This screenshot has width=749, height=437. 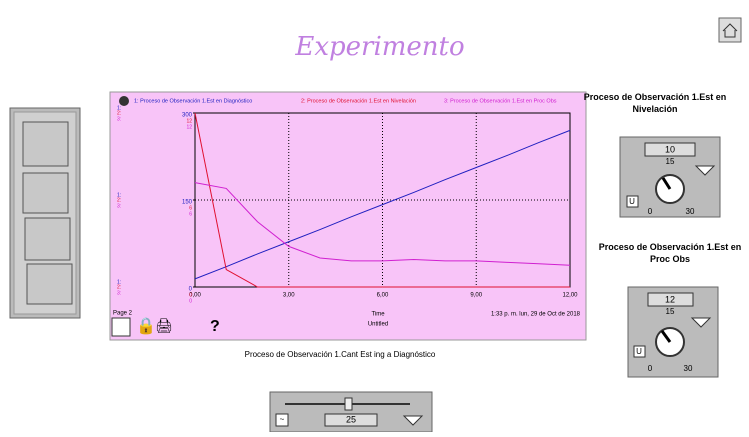 What do you see at coordinates (379, 47) in the screenshot?
I see `page-title: Experimento` at bounding box center [379, 47].